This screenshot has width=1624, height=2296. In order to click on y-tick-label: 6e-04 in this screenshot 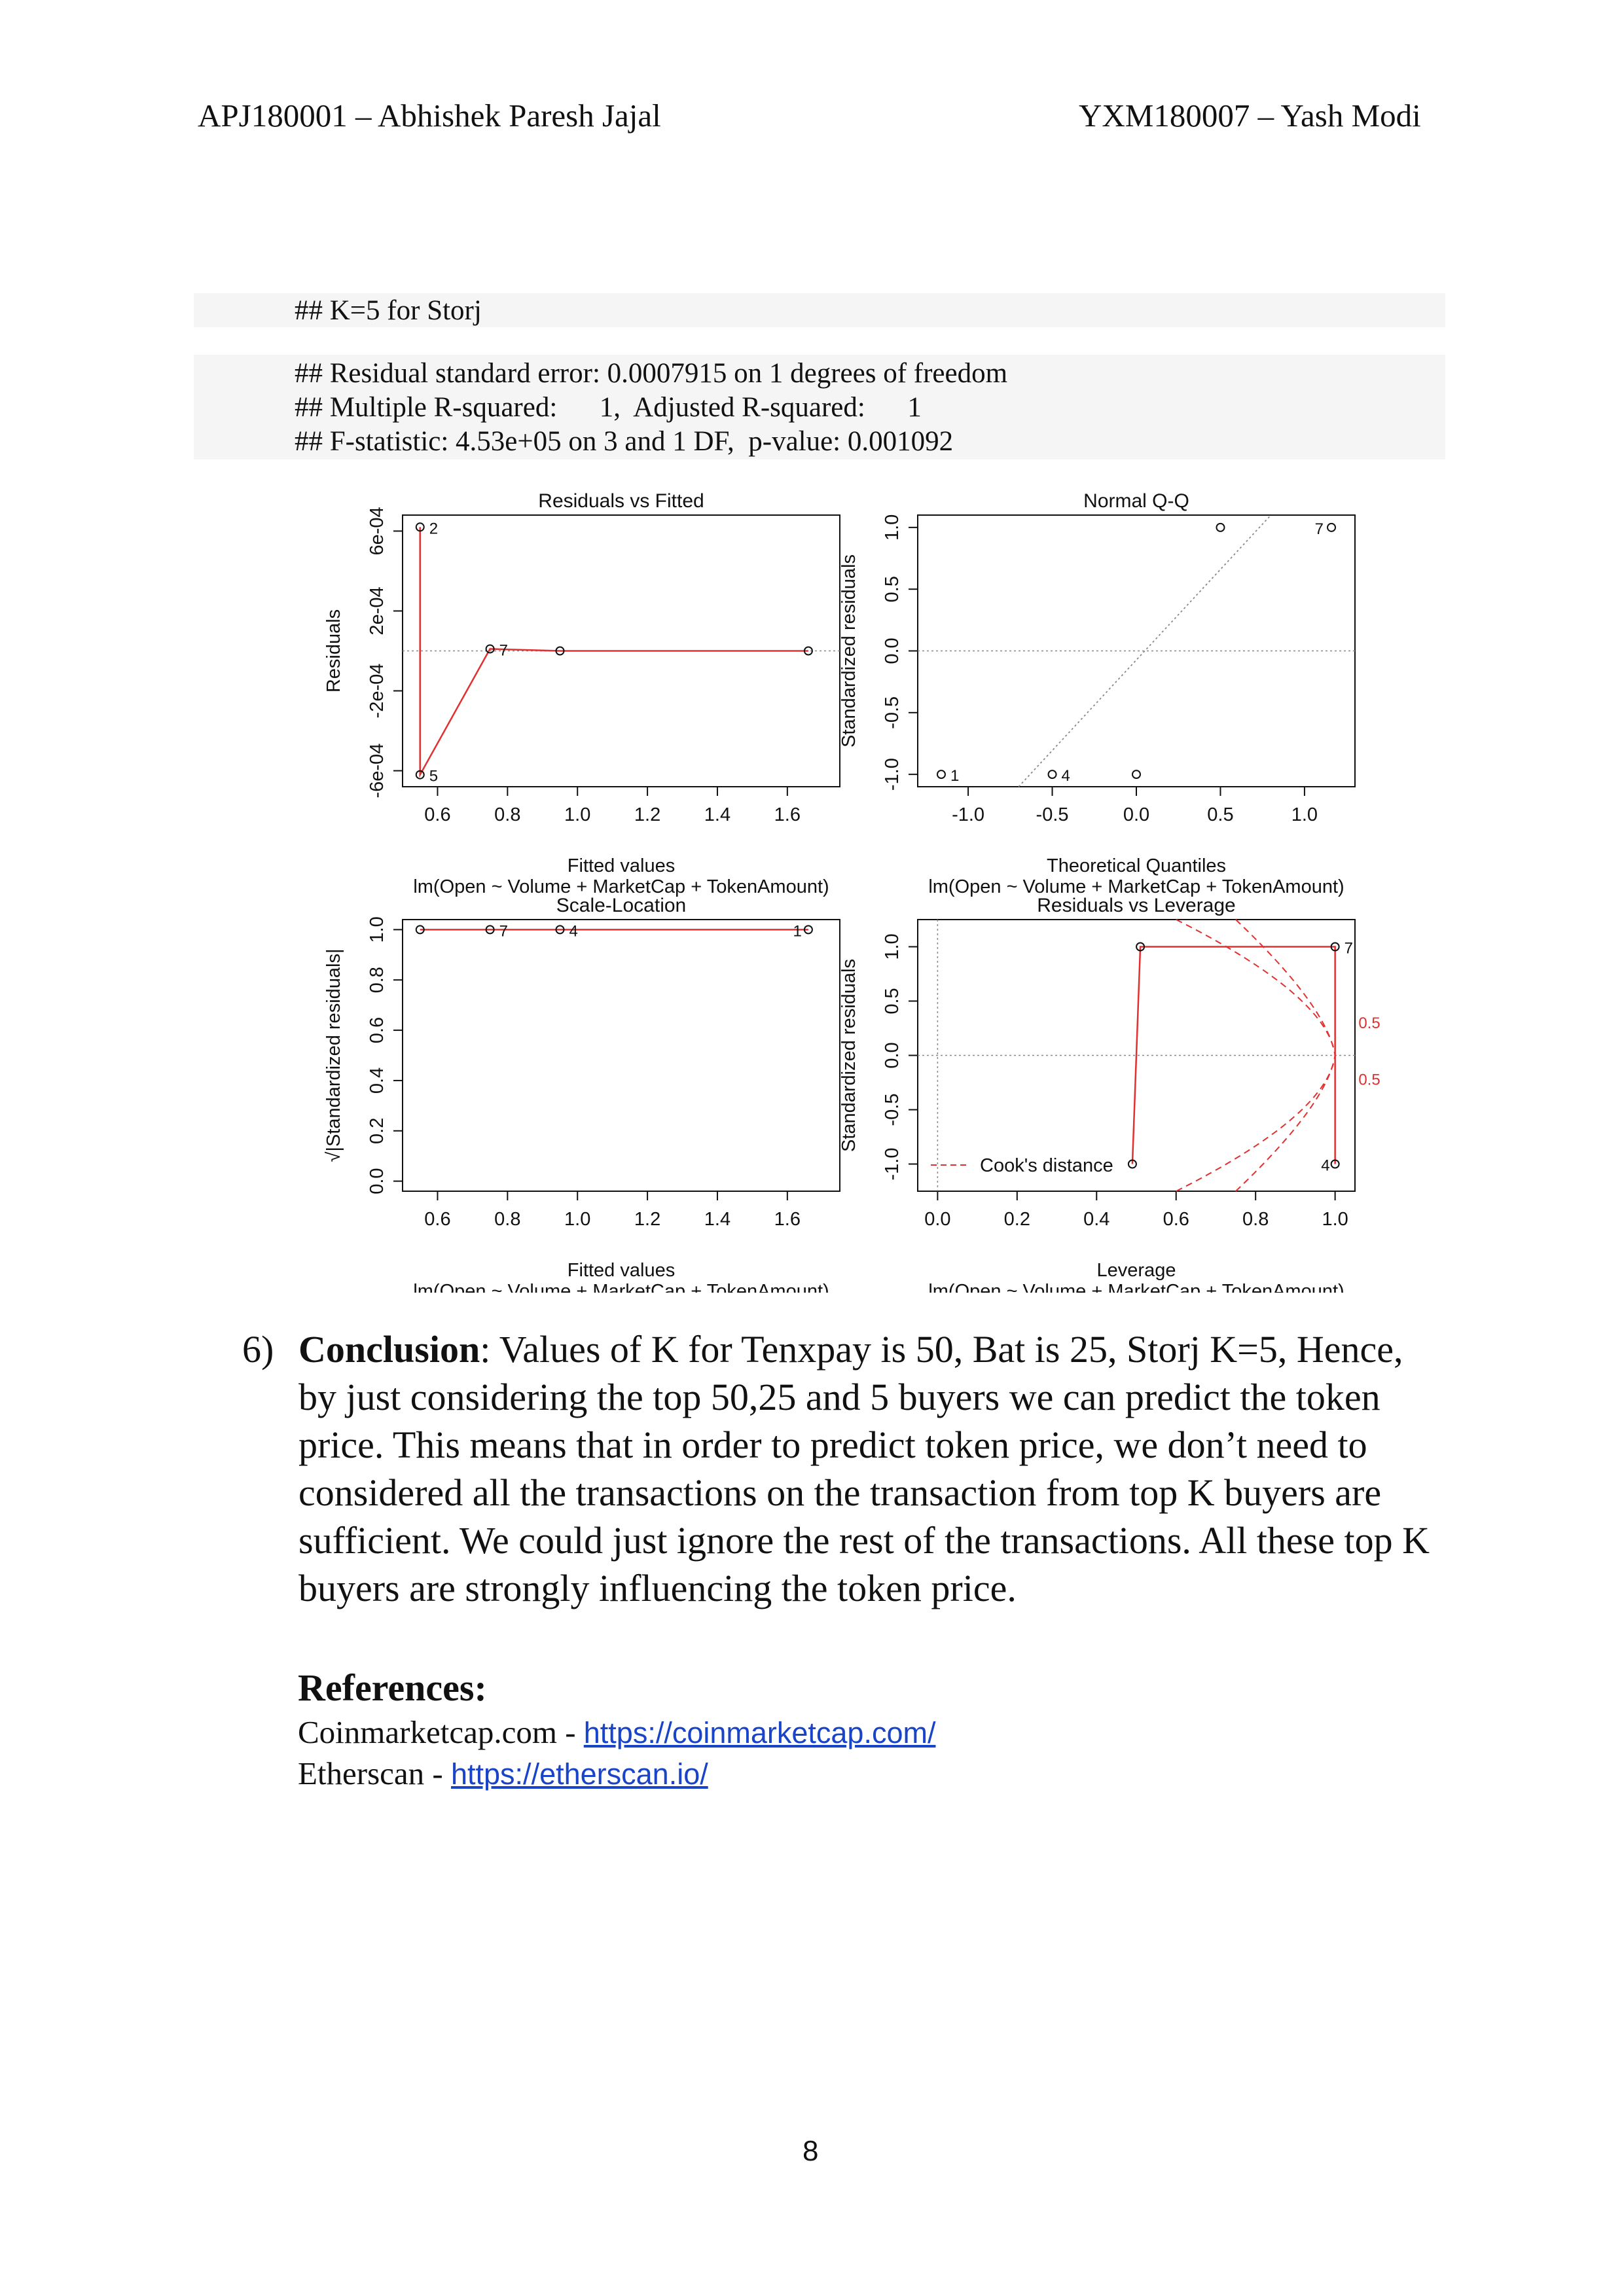, I will do `click(377, 531)`.